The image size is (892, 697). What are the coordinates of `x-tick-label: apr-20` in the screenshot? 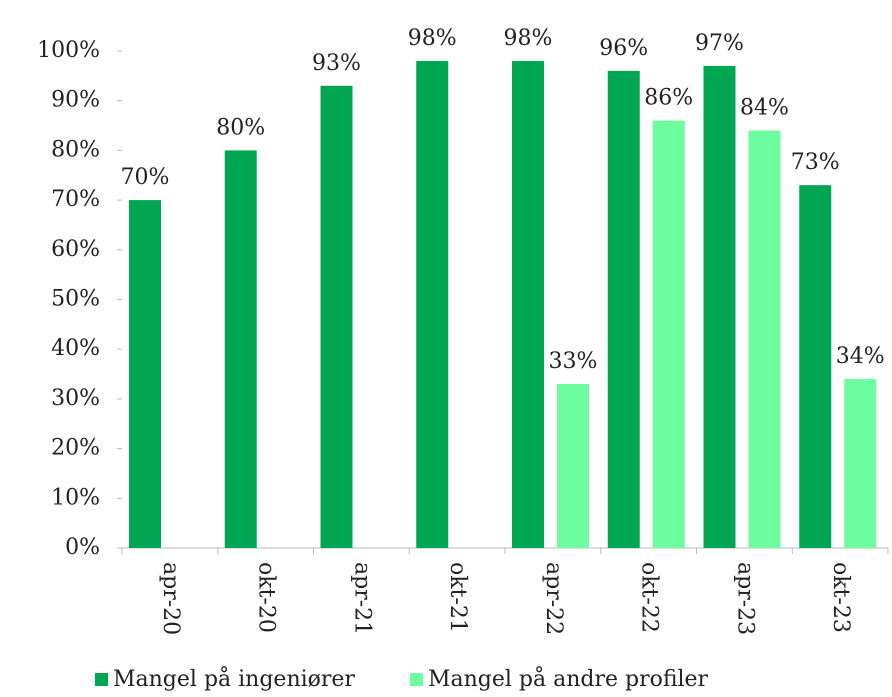 It's located at (170, 598).